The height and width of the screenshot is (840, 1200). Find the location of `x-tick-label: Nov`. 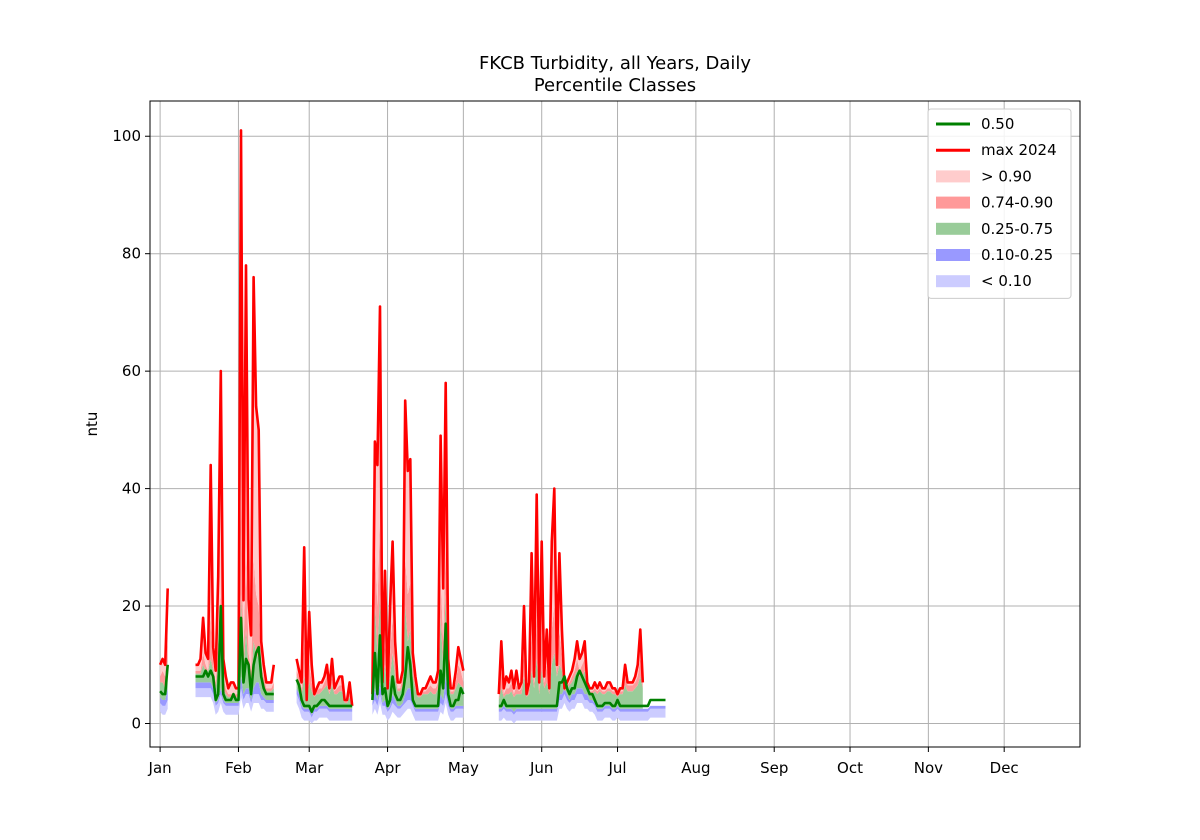

x-tick-label: Nov is located at coordinates (928, 768).